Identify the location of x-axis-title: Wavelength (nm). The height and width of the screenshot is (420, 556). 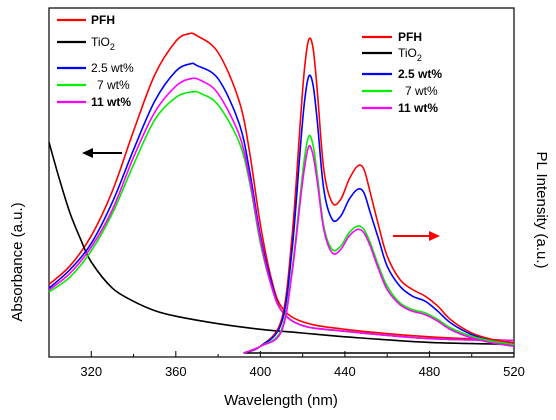
(281, 400).